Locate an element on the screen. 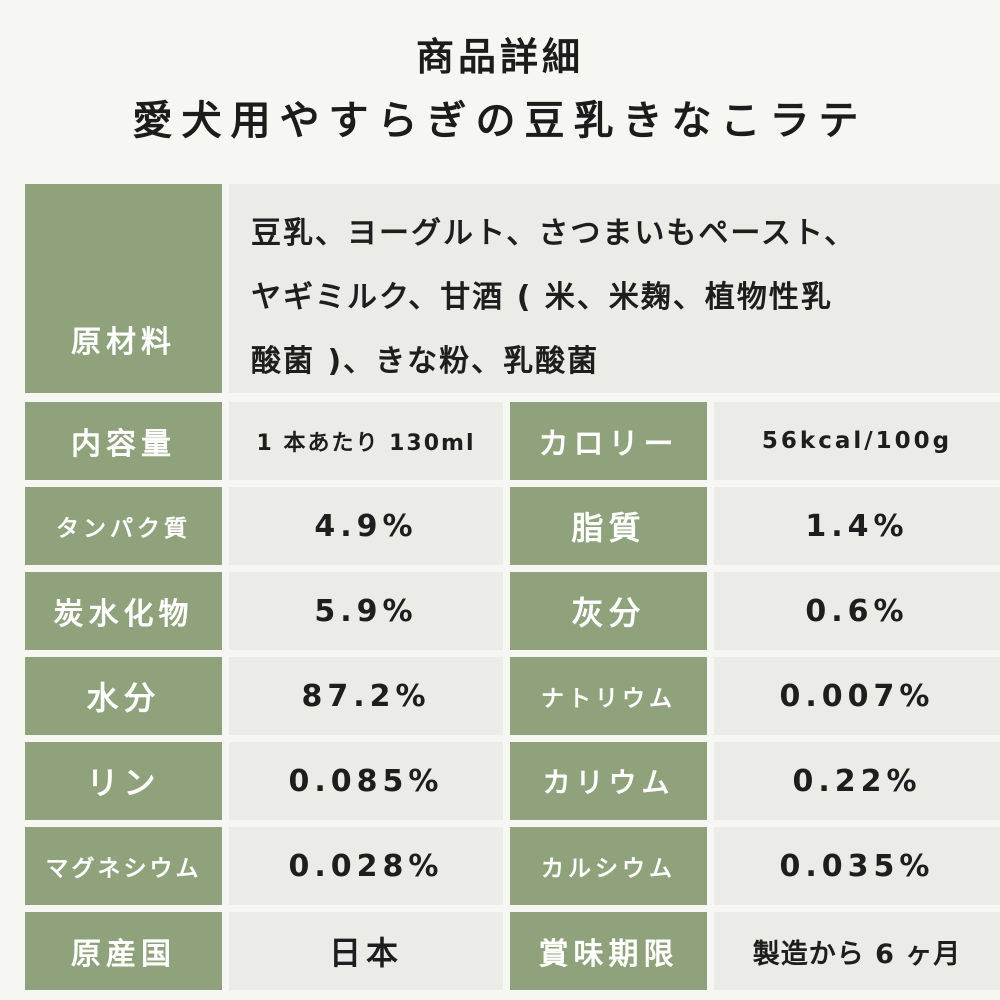 The height and width of the screenshot is (1000, 1000). table-row-label: カリウム is located at coordinates (608, 781).